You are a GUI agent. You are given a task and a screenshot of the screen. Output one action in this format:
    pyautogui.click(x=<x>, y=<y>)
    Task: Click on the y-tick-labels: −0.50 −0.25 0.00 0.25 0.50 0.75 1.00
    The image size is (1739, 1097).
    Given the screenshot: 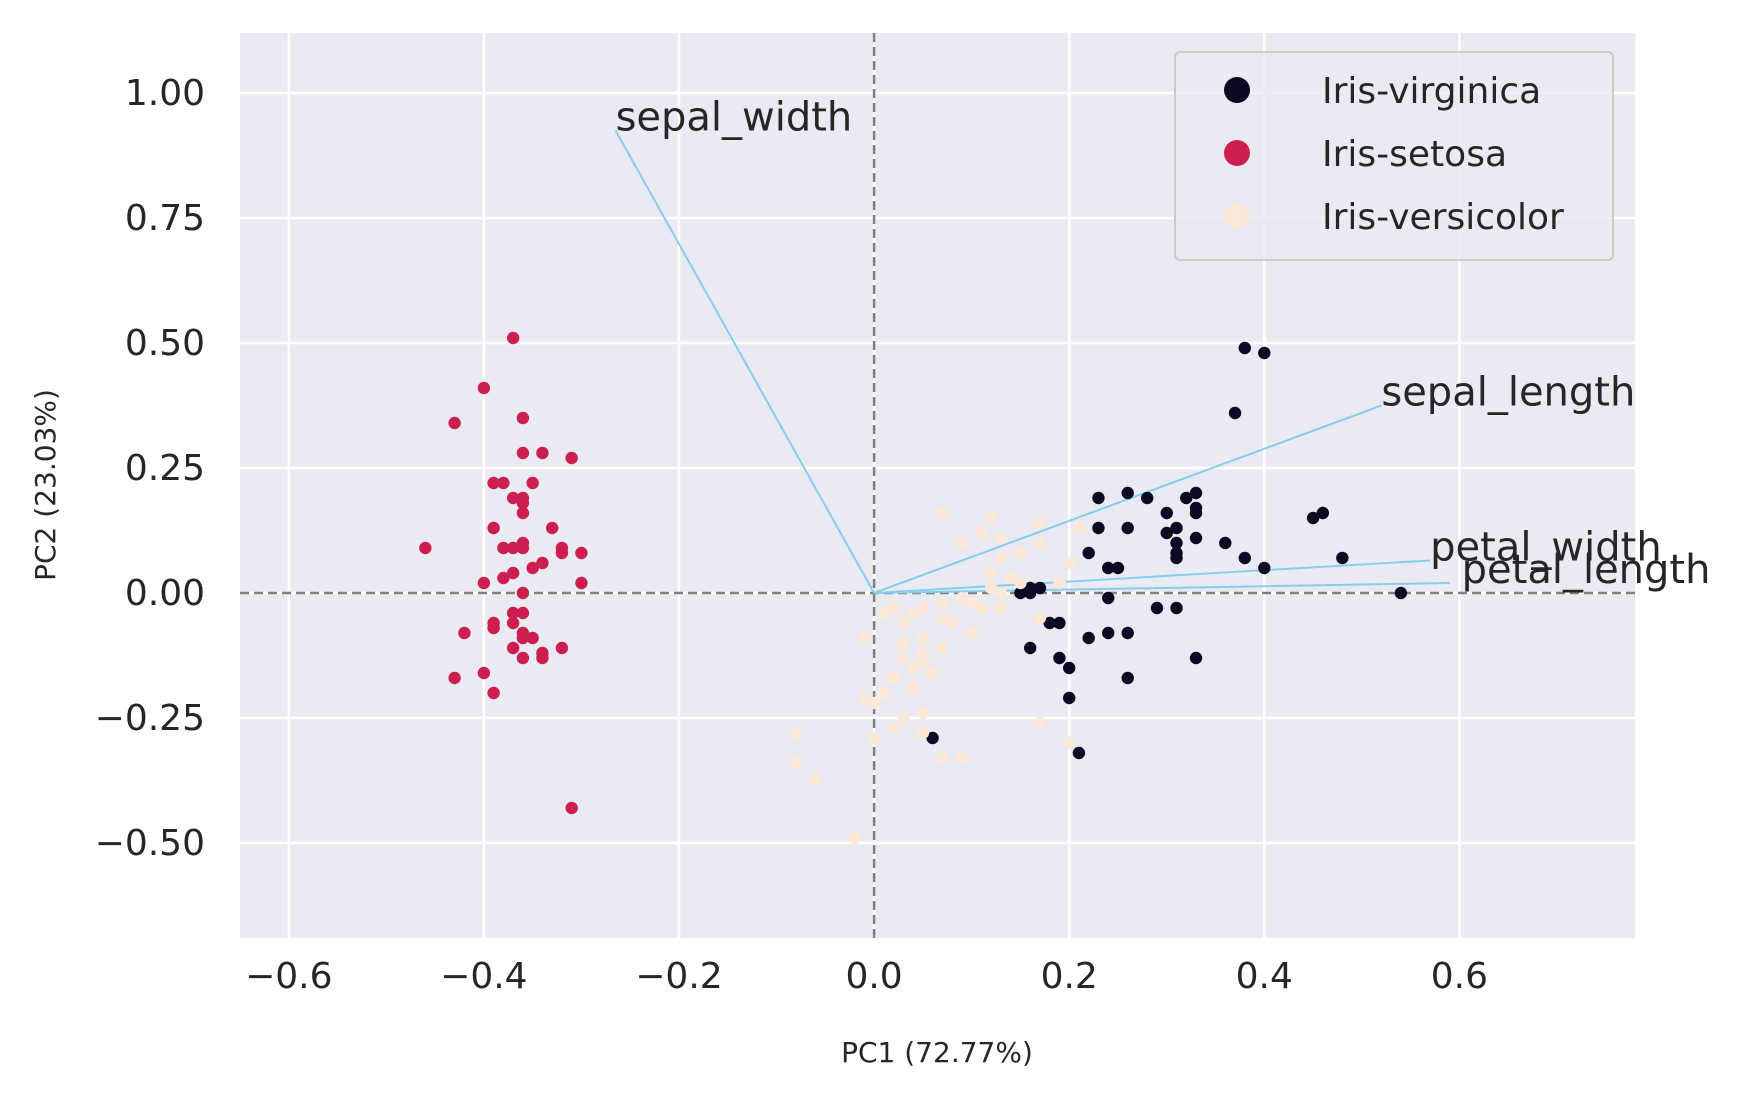 What is the action you would take?
    pyautogui.click(x=150, y=468)
    